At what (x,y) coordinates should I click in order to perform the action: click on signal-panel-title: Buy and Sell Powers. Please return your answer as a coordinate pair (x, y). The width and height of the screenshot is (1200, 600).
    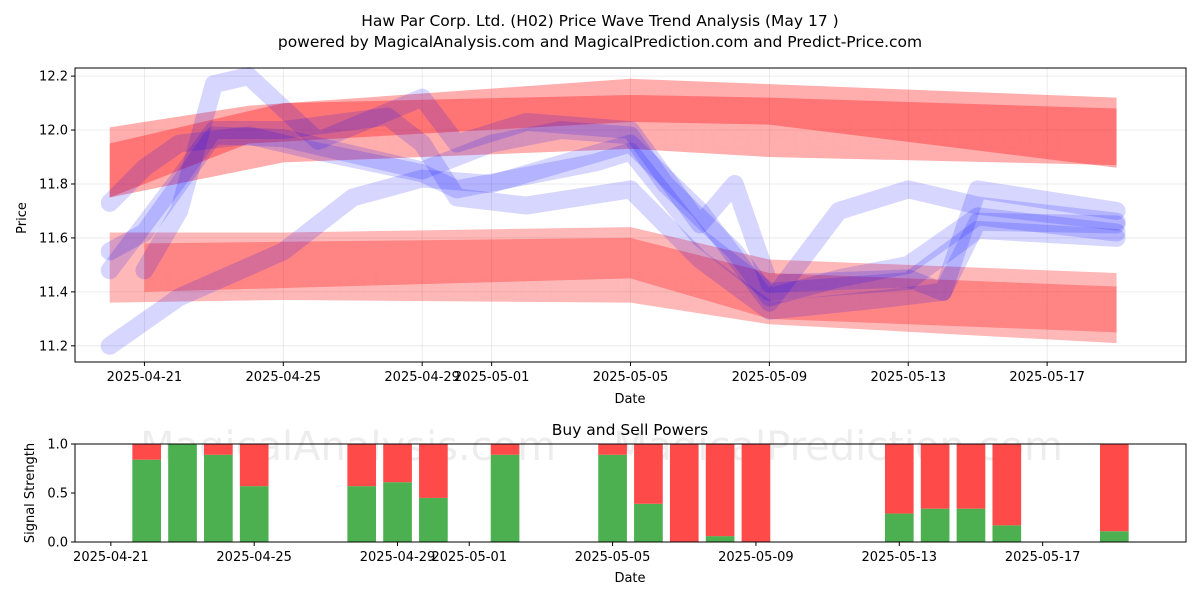
    Looking at the image, I should click on (630, 430).